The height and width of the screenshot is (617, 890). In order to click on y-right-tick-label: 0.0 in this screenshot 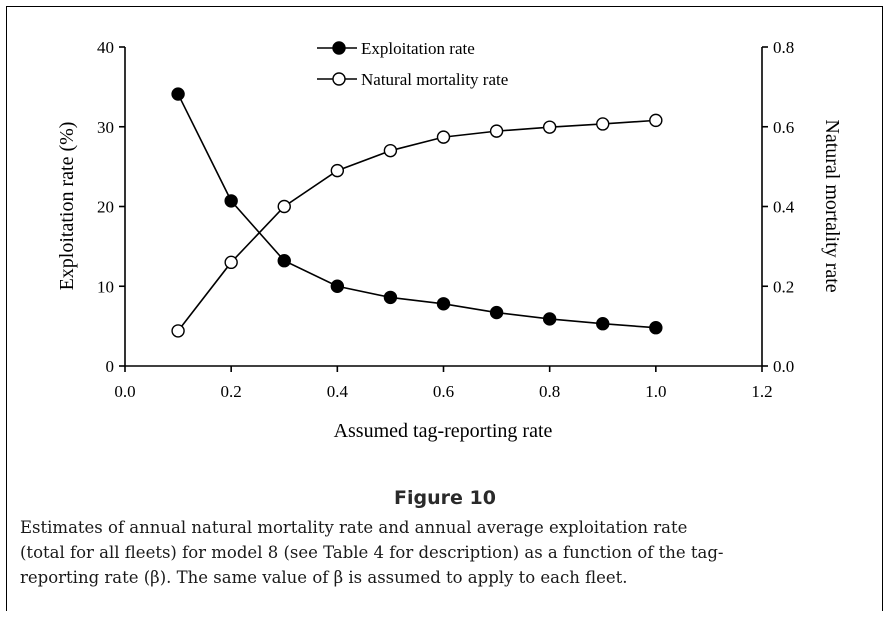, I will do `click(783, 366)`.